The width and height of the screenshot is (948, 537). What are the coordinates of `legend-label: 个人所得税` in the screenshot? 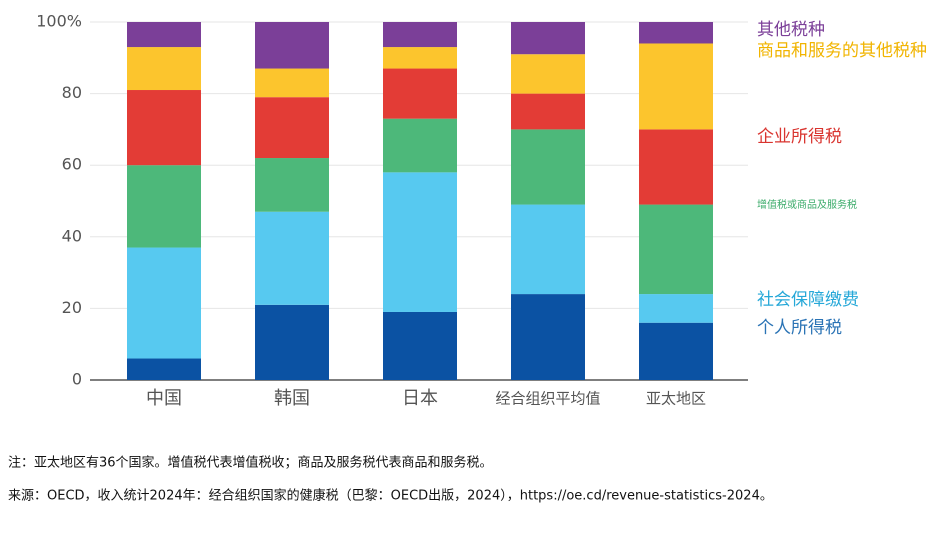 It's located at (799, 328).